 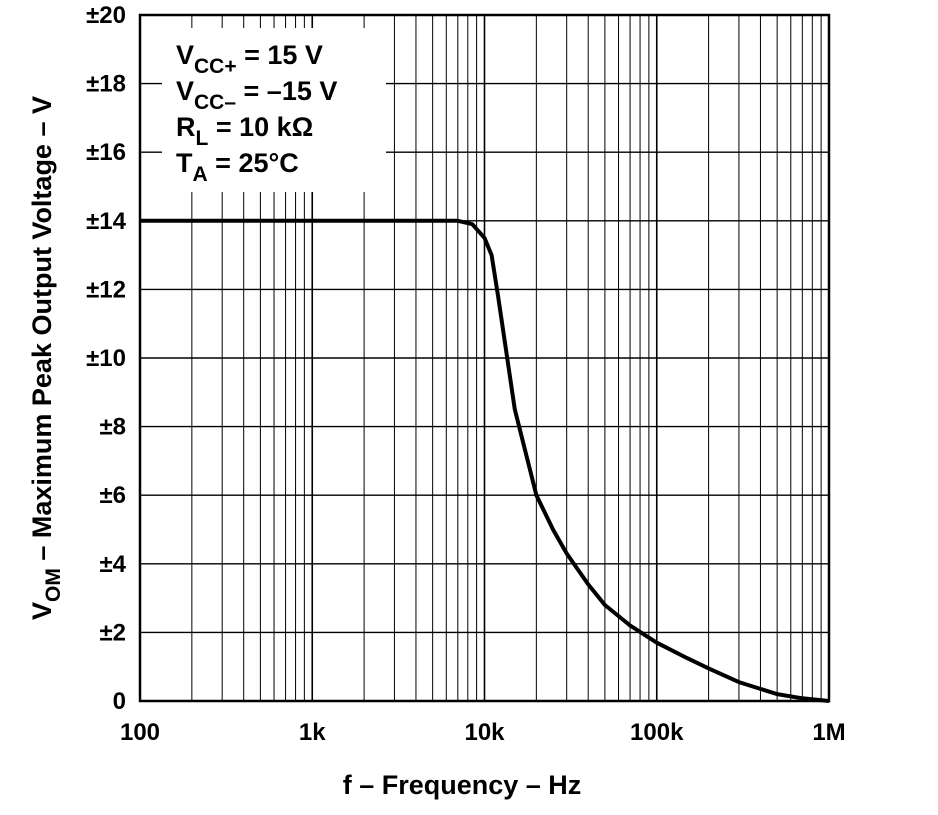 What do you see at coordinates (312, 732) in the screenshot?
I see `x-tick-label: 1k` at bounding box center [312, 732].